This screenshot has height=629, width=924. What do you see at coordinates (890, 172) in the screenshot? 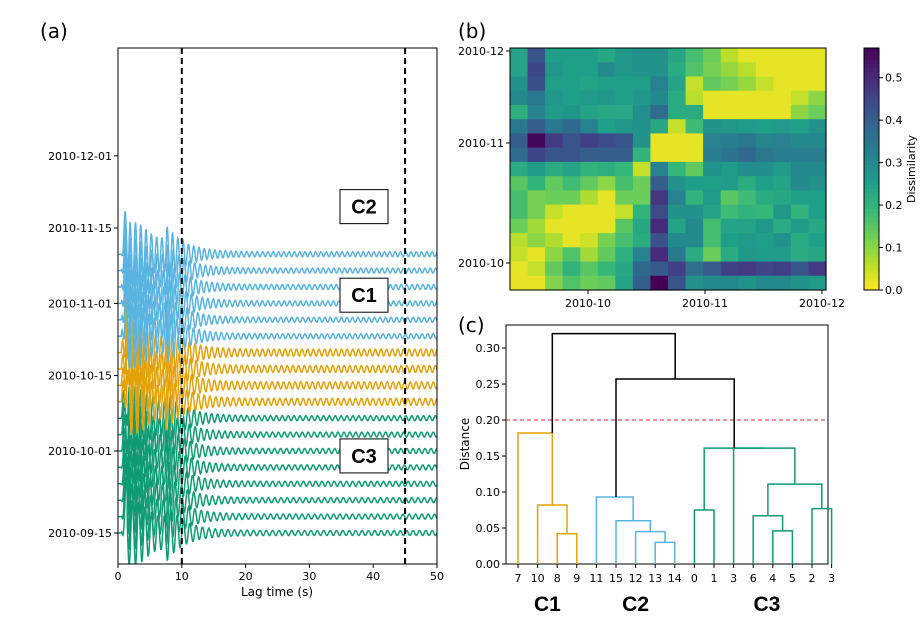
I see `colorbar: 0.0 0.1 0.2 0.3 0.4 0.5 Dissimilarity` at bounding box center [890, 172].